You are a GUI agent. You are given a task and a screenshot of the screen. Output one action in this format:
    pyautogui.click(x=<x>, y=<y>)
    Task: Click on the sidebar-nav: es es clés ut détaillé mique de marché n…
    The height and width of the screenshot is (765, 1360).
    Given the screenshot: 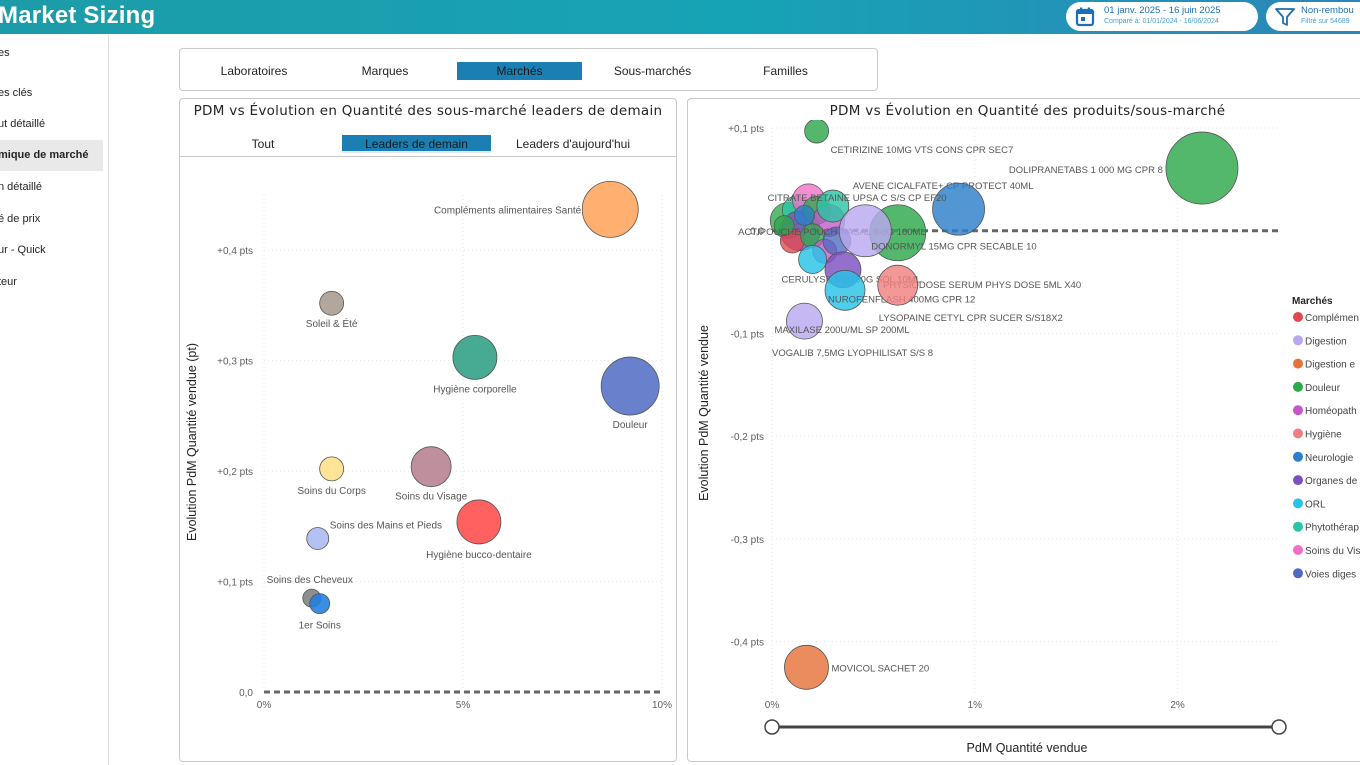 What is the action you would take?
    pyautogui.click(x=54, y=399)
    